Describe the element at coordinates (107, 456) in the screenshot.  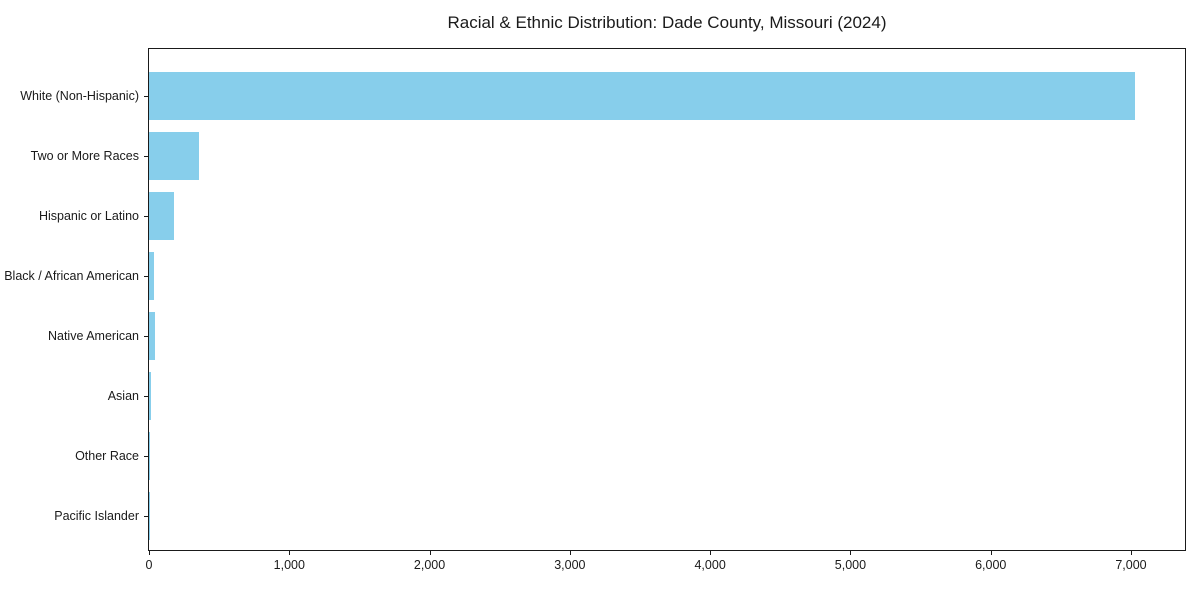
I see `category-label: Other Race` at that location.